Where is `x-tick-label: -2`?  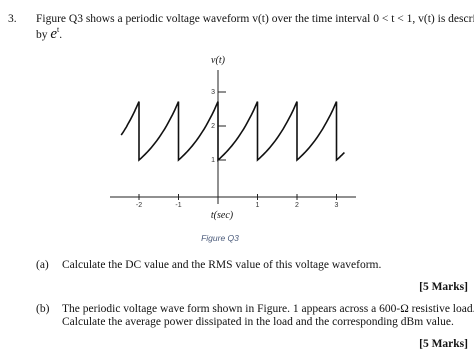 x-tick-label: -2 is located at coordinates (139, 205).